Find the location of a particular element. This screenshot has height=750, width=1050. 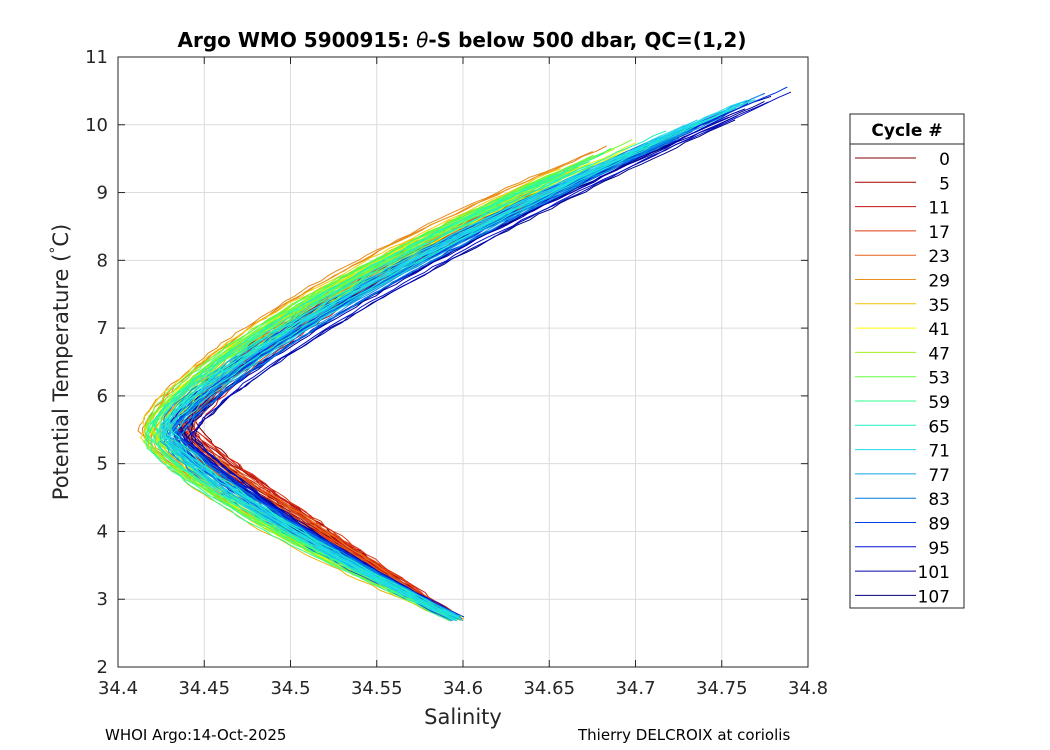

y-tick-label: 4 is located at coordinates (102, 531).